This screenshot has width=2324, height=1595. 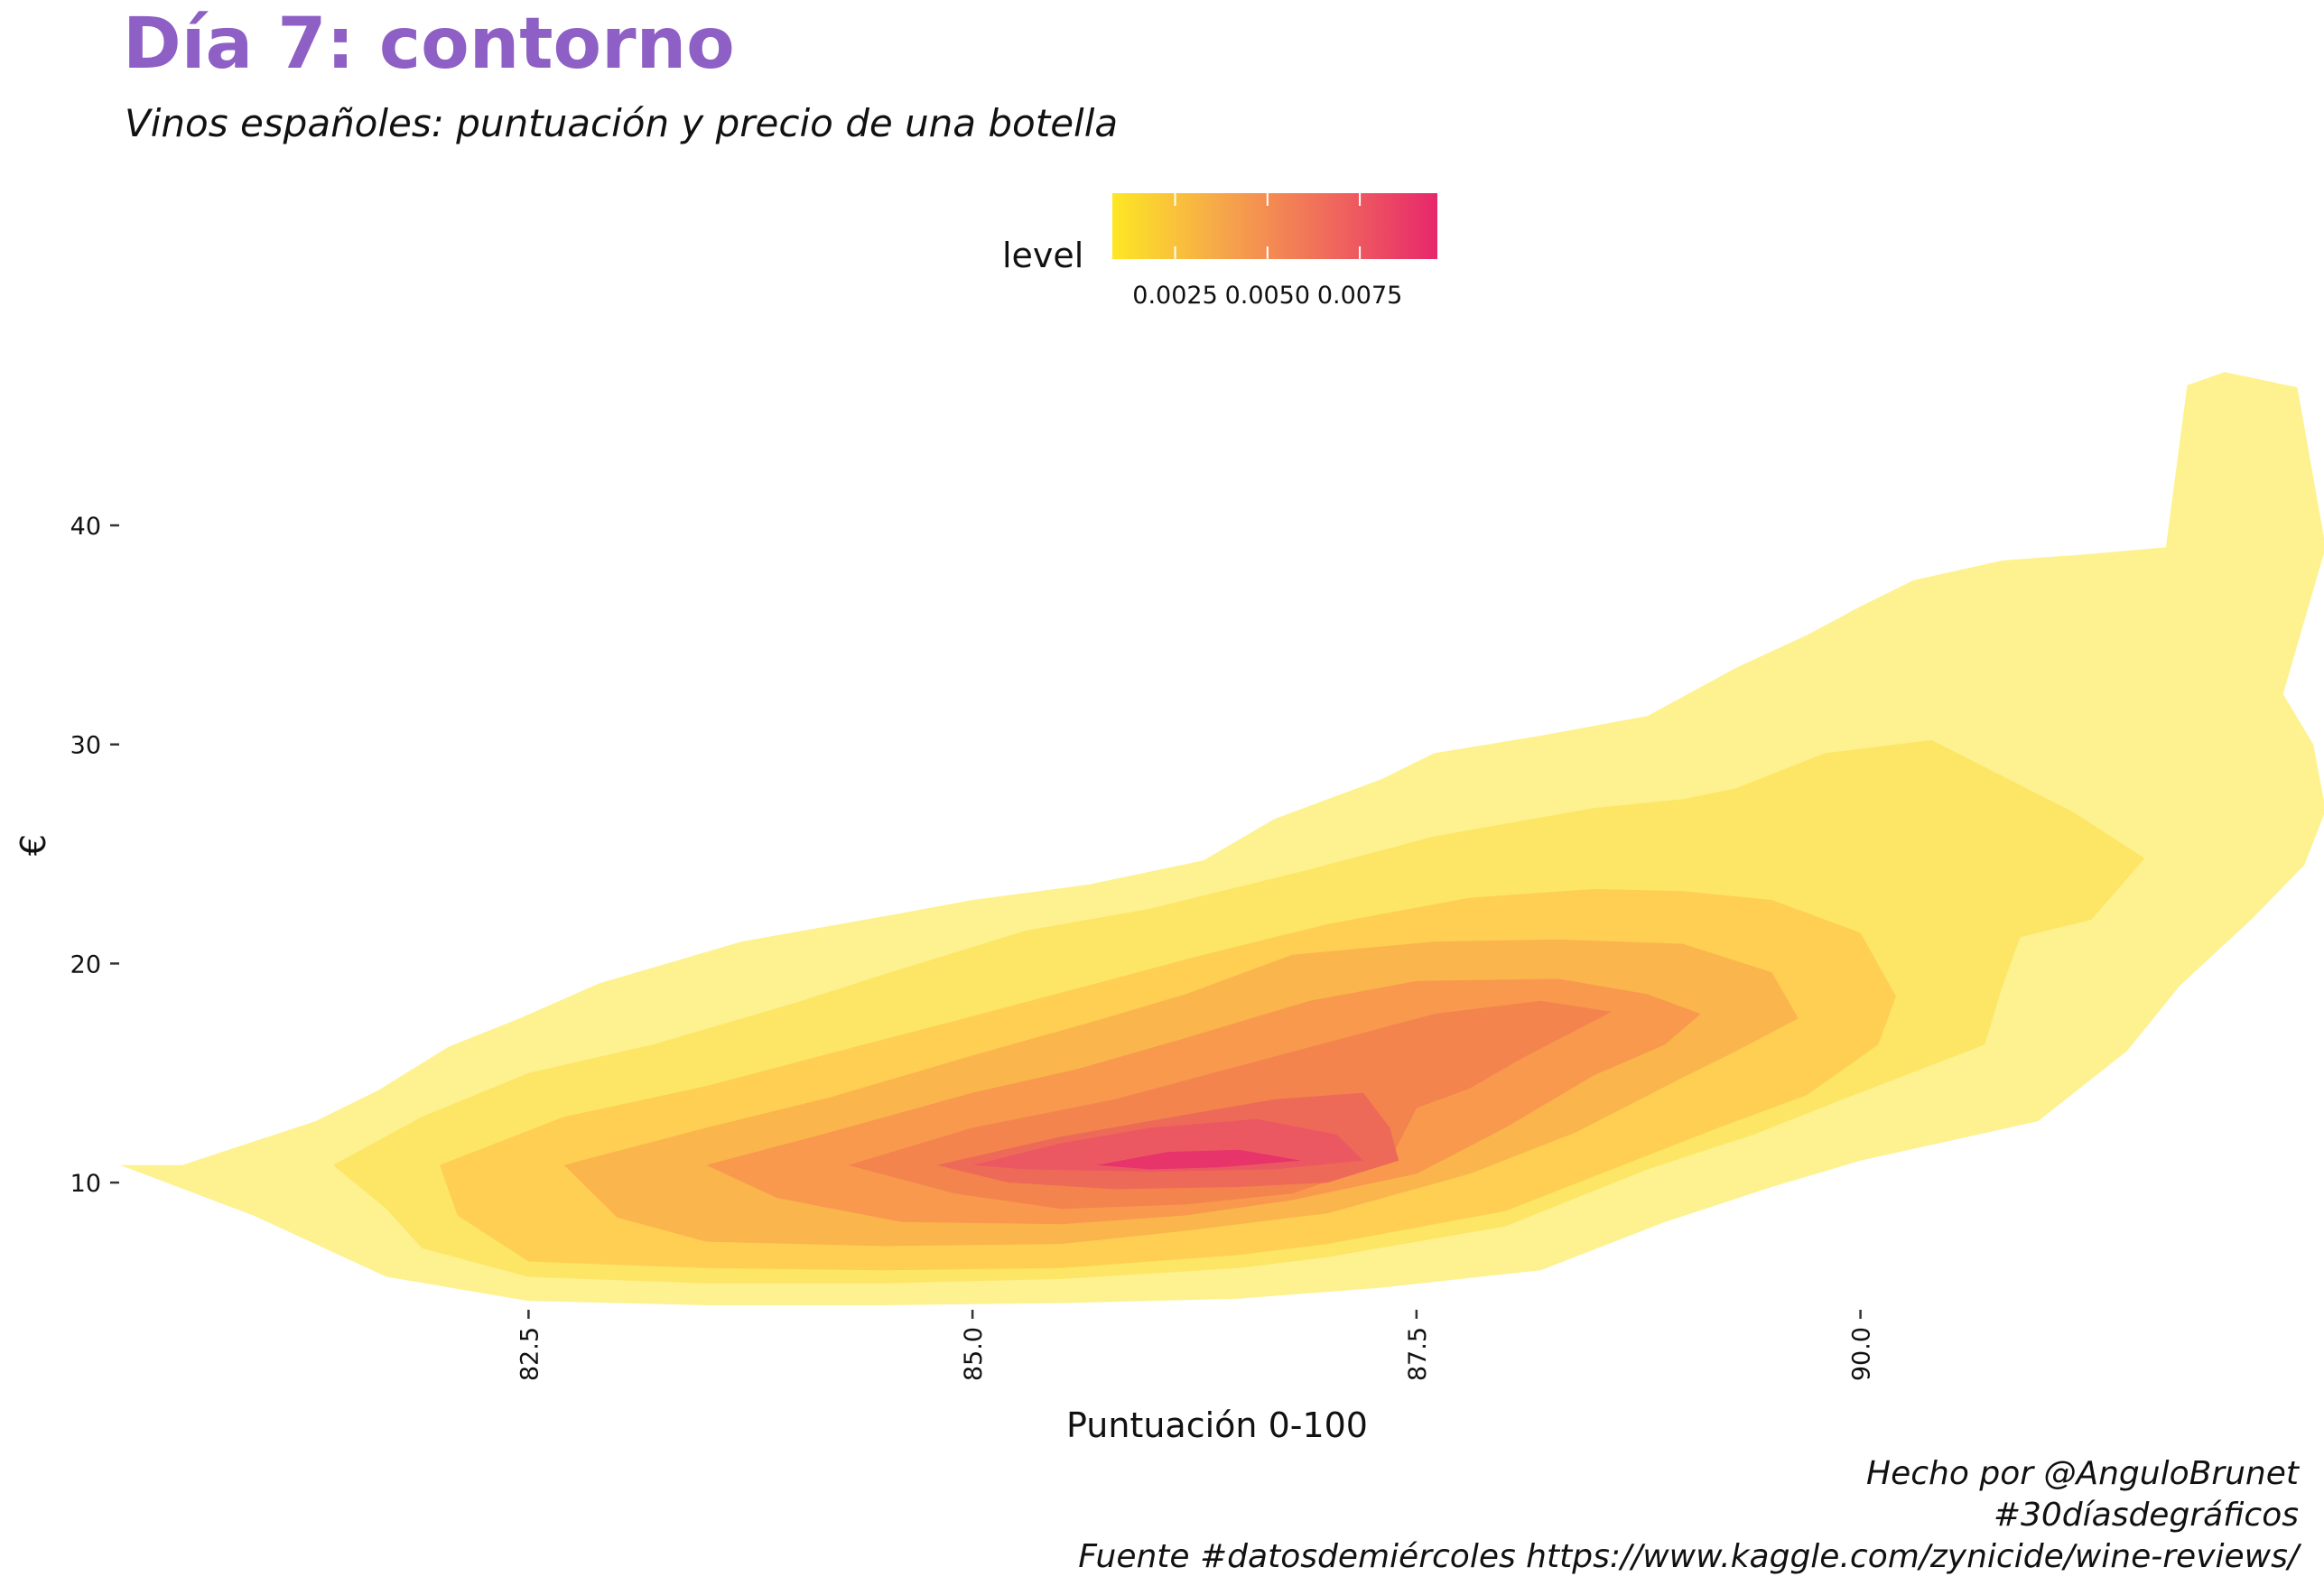 What do you see at coordinates (85, 964) in the screenshot?
I see `y-tick-label: 20` at bounding box center [85, 964].